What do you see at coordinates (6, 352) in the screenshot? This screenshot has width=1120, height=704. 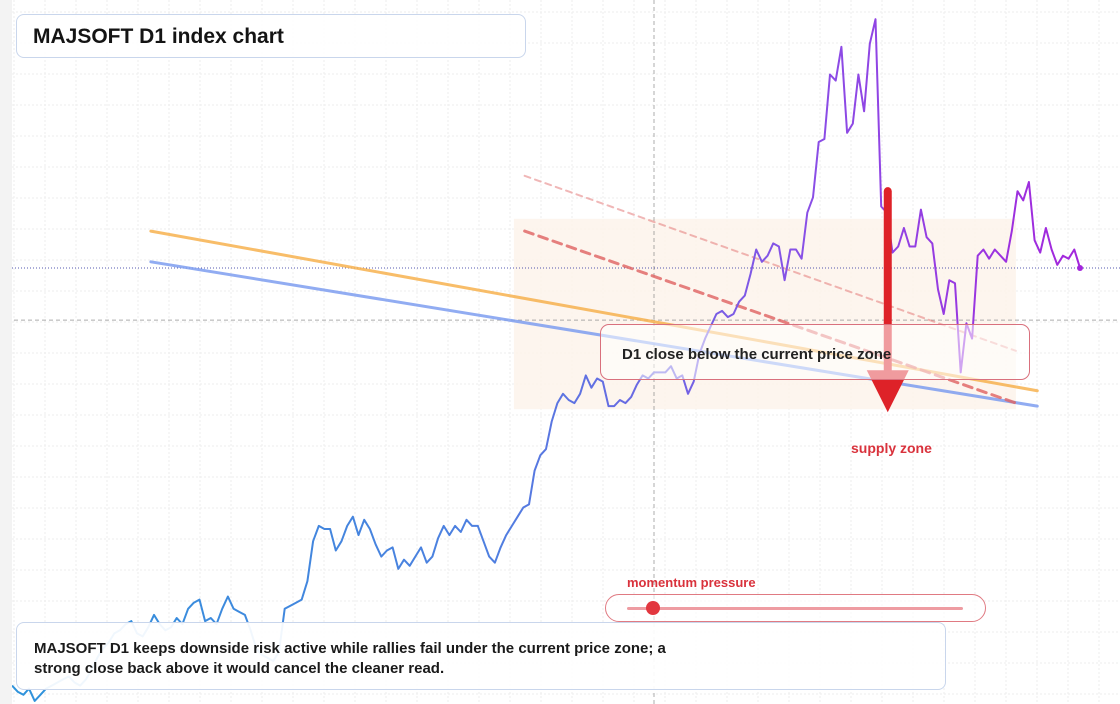 I see `left-rail` at bounding box center [6, 352].